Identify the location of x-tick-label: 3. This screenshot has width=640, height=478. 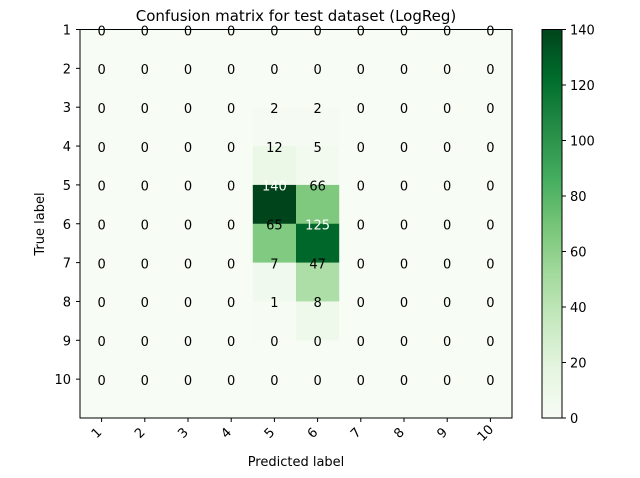
(183, 433).